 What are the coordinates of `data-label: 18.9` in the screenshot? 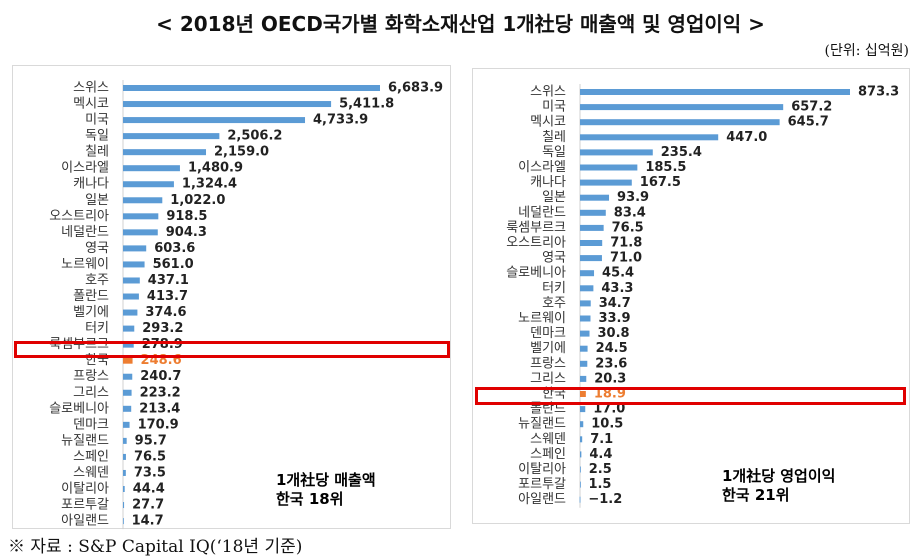 It's located at (610, 394).